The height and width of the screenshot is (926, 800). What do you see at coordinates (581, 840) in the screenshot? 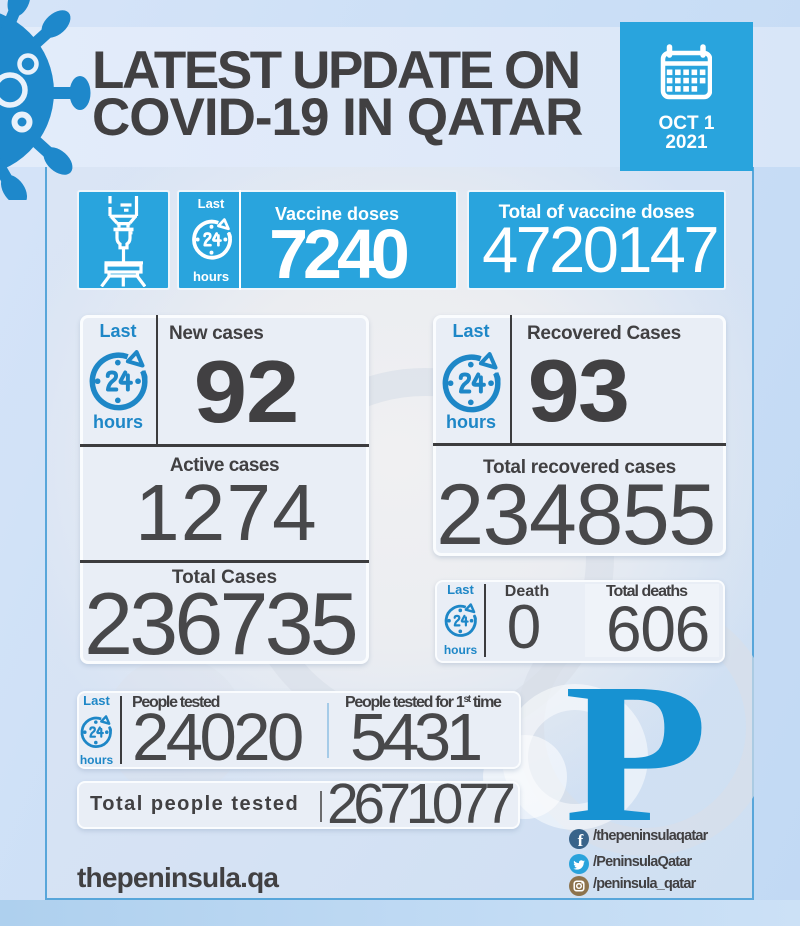
I see `svg-text: f` at bounding box center [581, 840].